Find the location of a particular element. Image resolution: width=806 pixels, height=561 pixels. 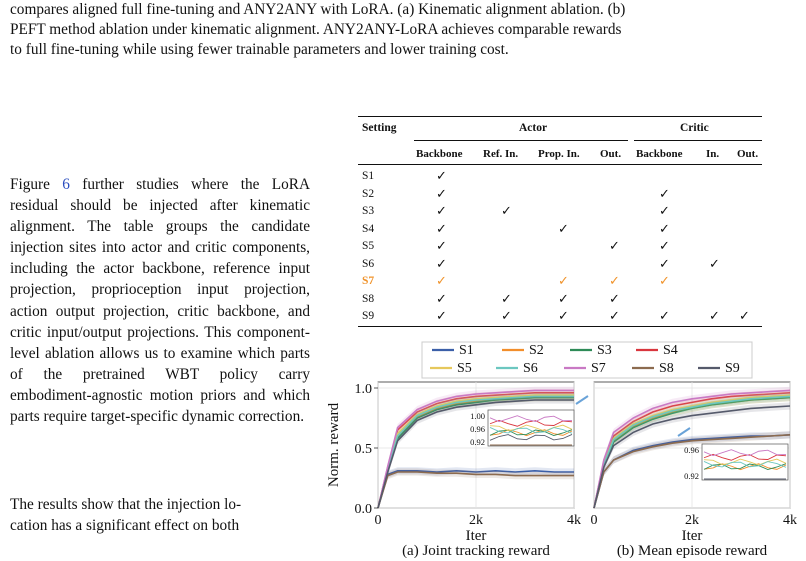

subheader-3: Out. is located at coordinates (611, 154).